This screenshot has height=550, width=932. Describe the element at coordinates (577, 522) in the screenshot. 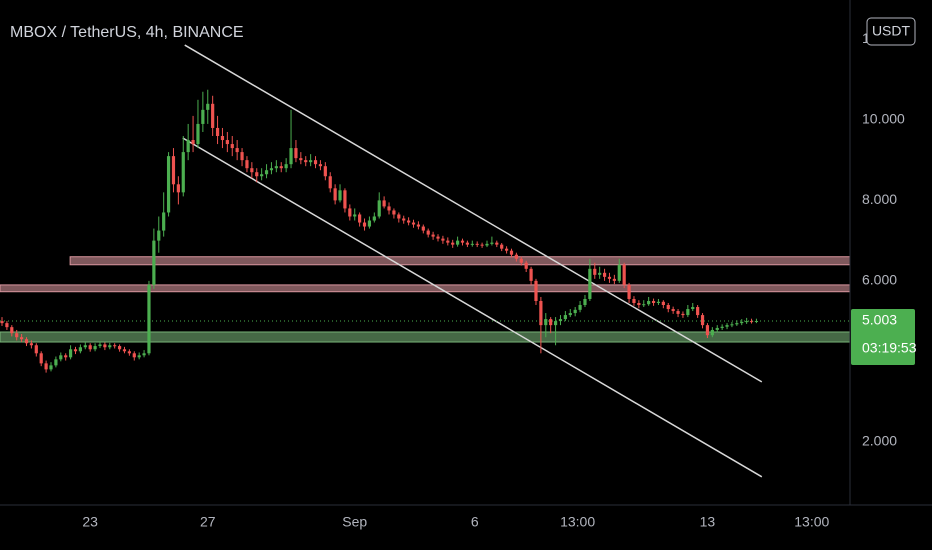

I see `x-tick-label: 13:00` at that location.